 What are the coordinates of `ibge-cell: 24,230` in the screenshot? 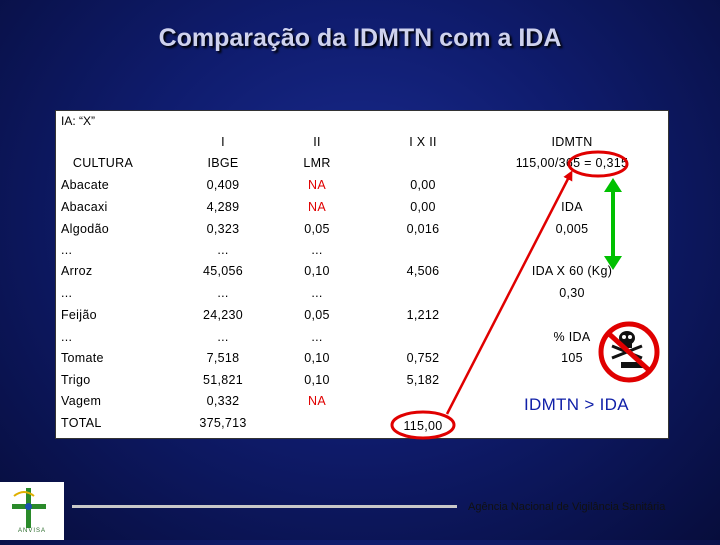 It's located at (223, 315).